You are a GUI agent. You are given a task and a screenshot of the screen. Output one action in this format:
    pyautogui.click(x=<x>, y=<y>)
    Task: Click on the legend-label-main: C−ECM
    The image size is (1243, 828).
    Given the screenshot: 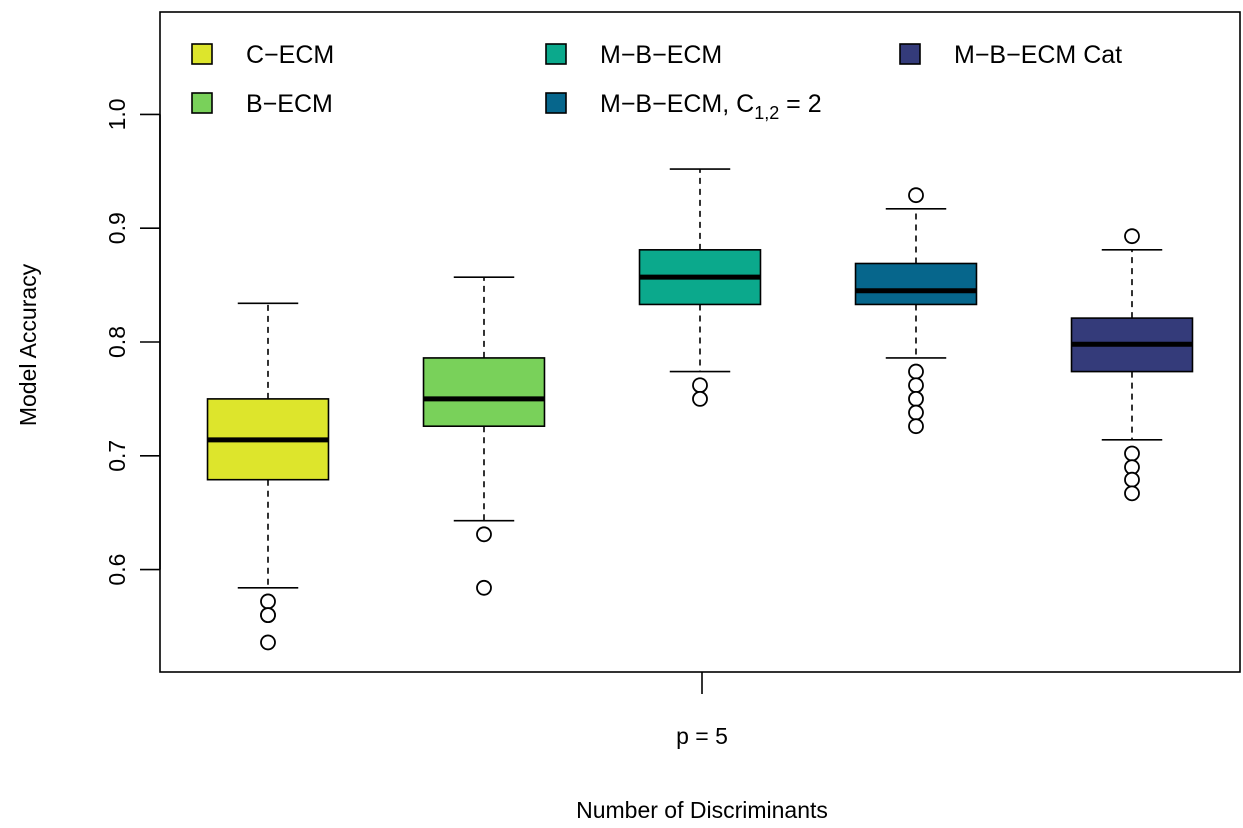 What is the action you would take?
    pyautogui.click(x=290, y=55)
    